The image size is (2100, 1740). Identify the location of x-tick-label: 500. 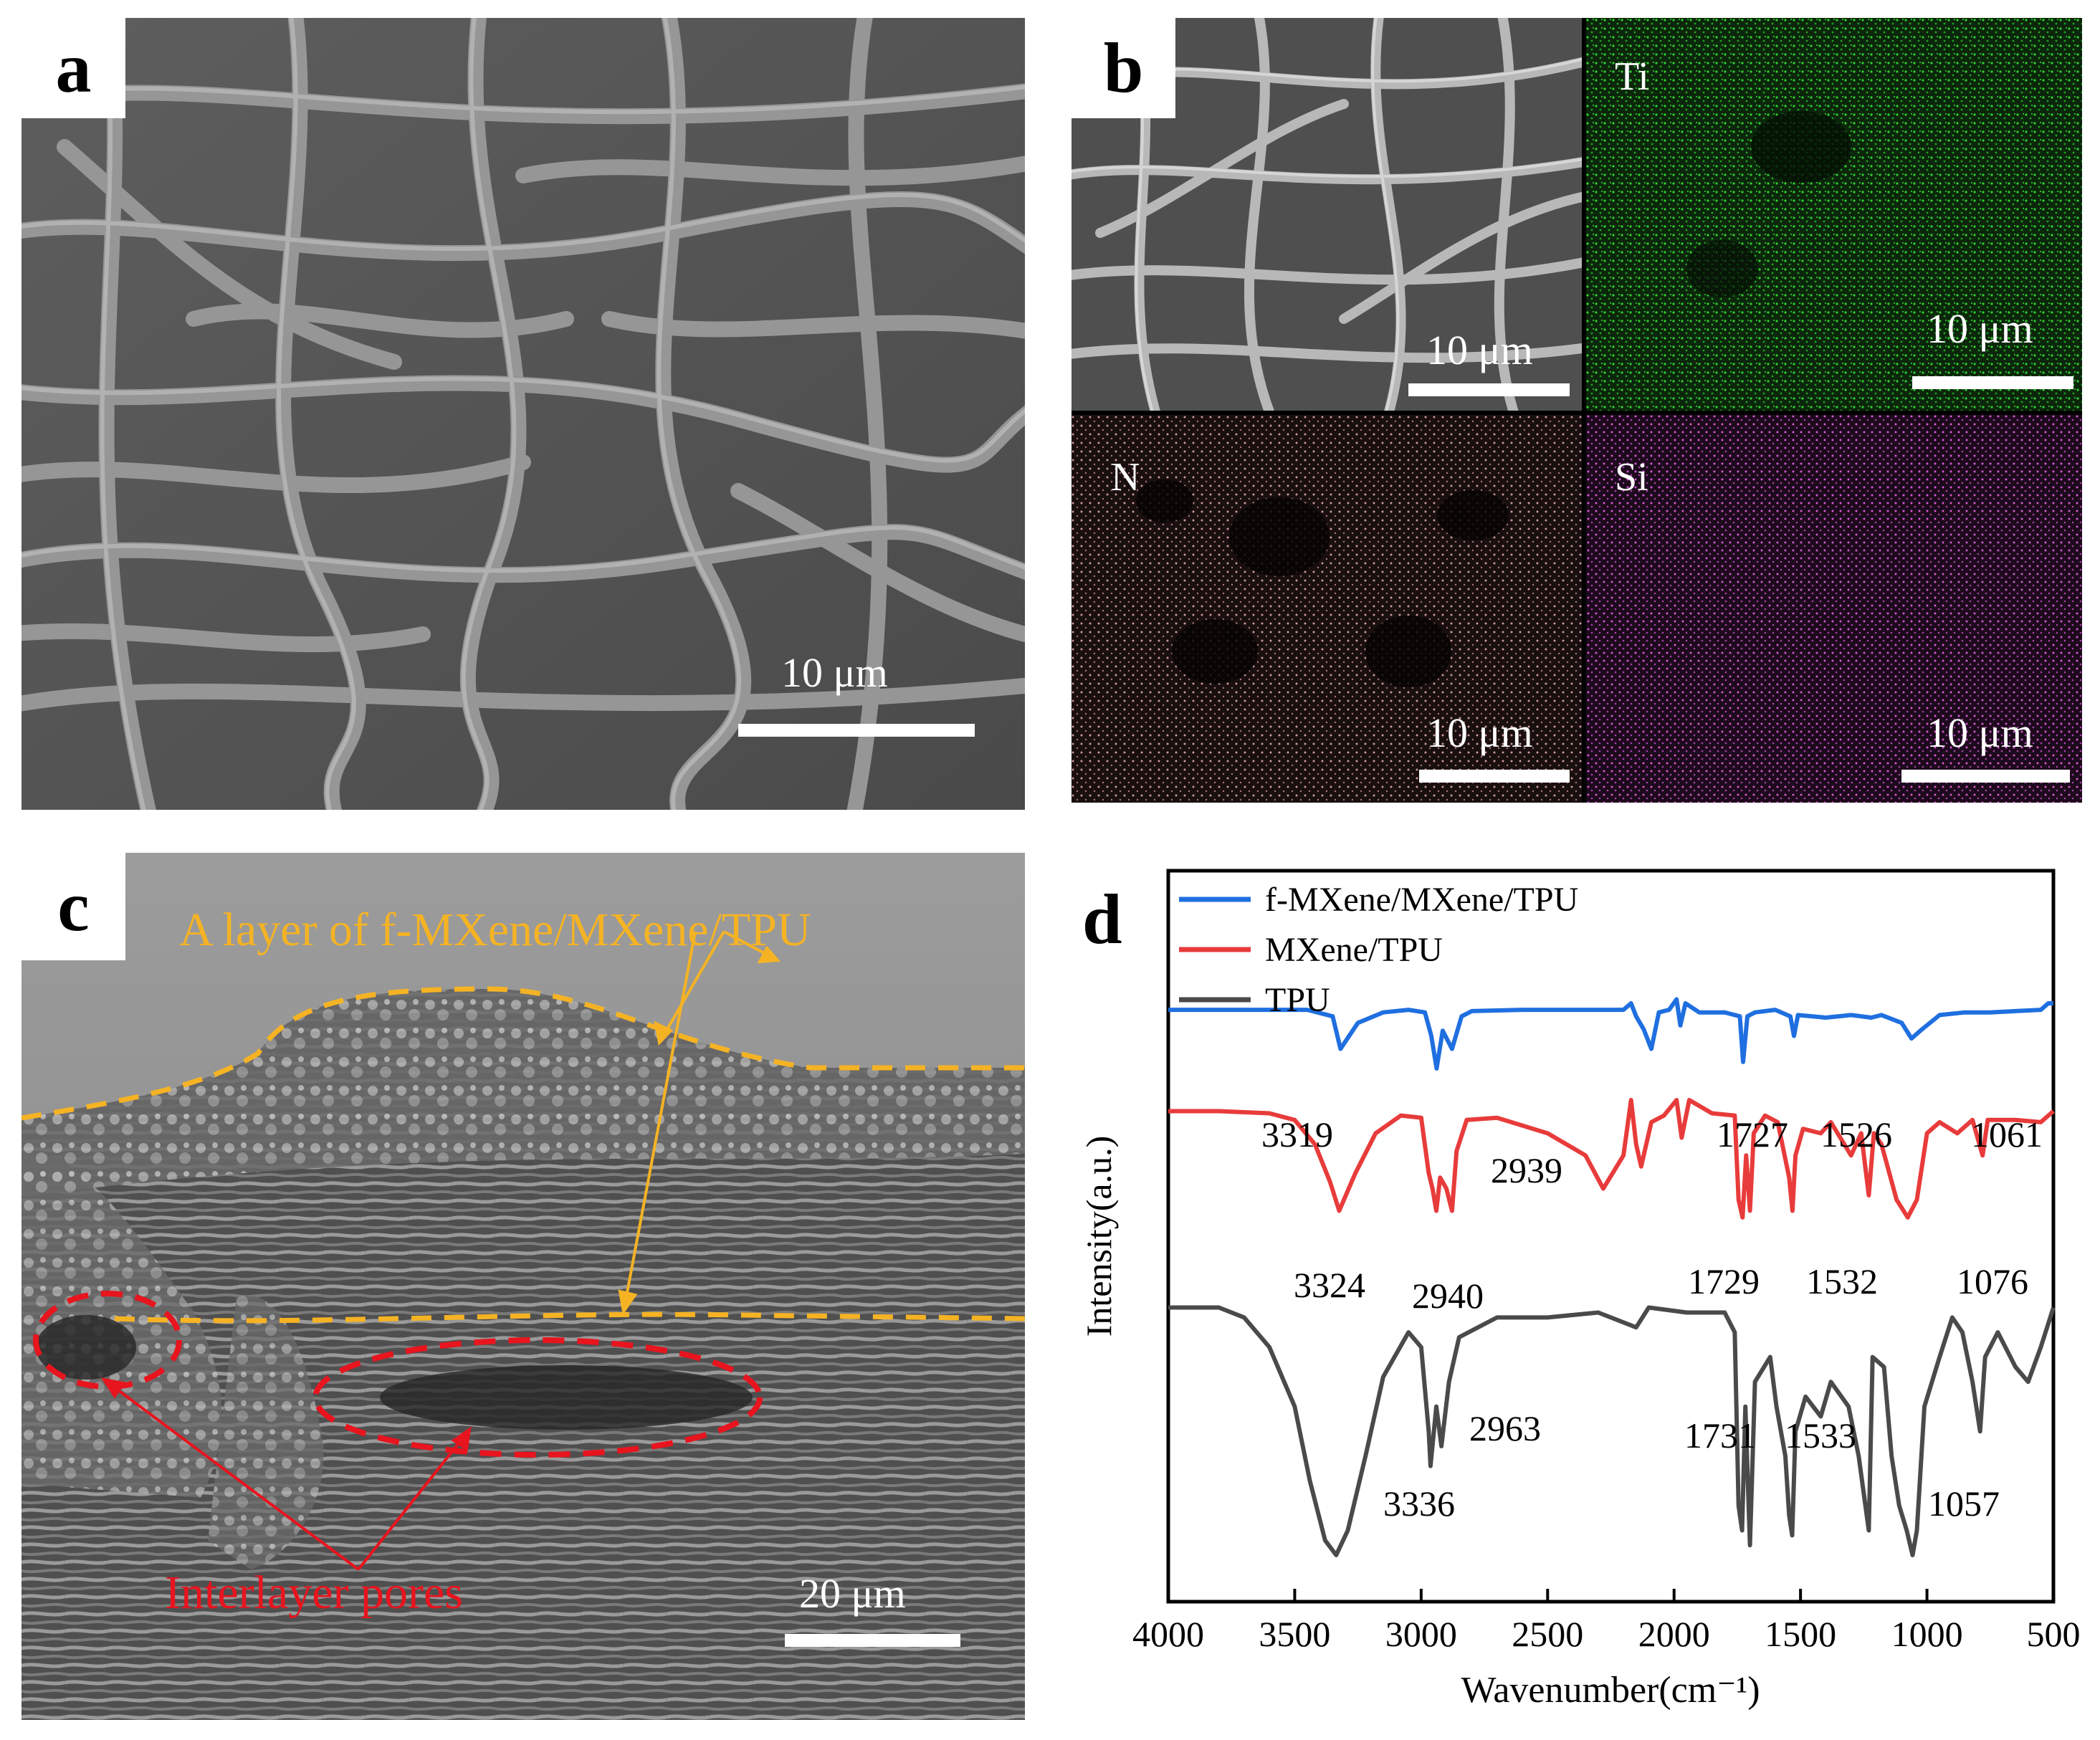
(2054, 1634).